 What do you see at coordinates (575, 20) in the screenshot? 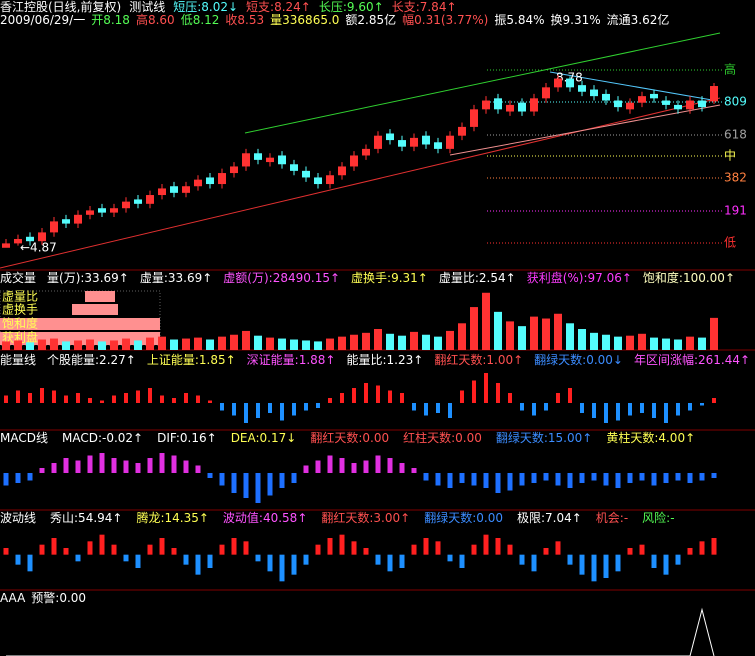
I see `label: 换9.31%` at bounding box center [575, 20].